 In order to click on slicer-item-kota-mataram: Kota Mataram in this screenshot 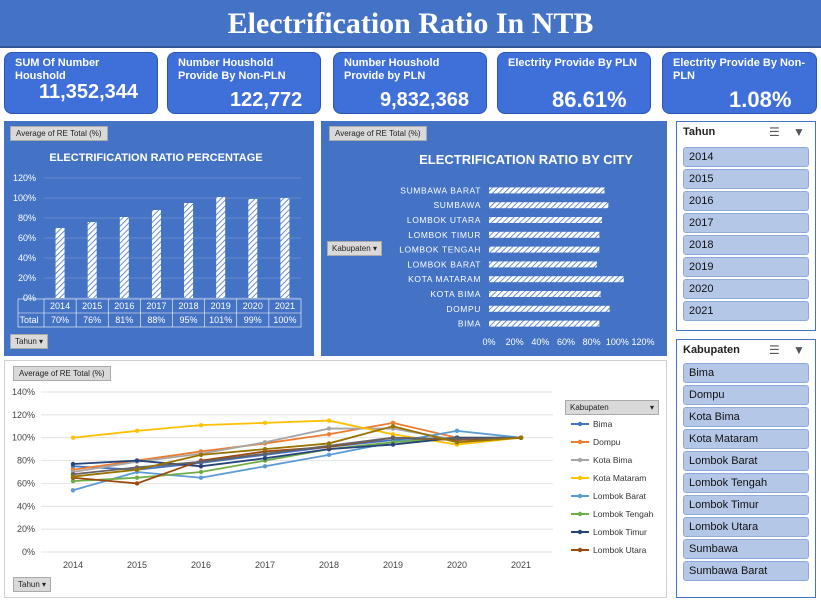, I will do `click(746, 439)`.